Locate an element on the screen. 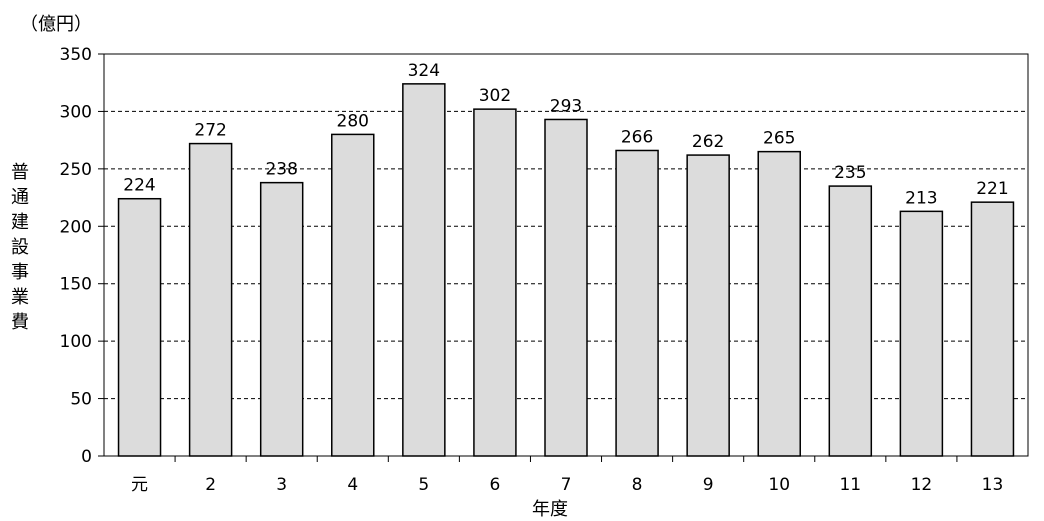 The image size is (1044, 521). x-tick-label: 10 is located at coordinates (779, 485).